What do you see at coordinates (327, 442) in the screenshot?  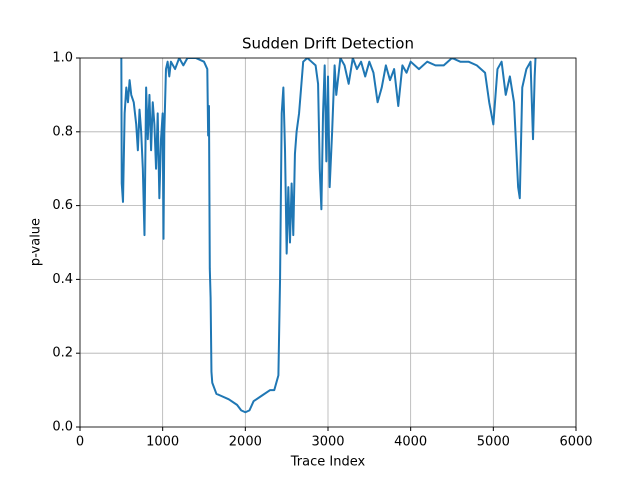 I see `x-tick-label: 3000` at bounding box center [327, 442].